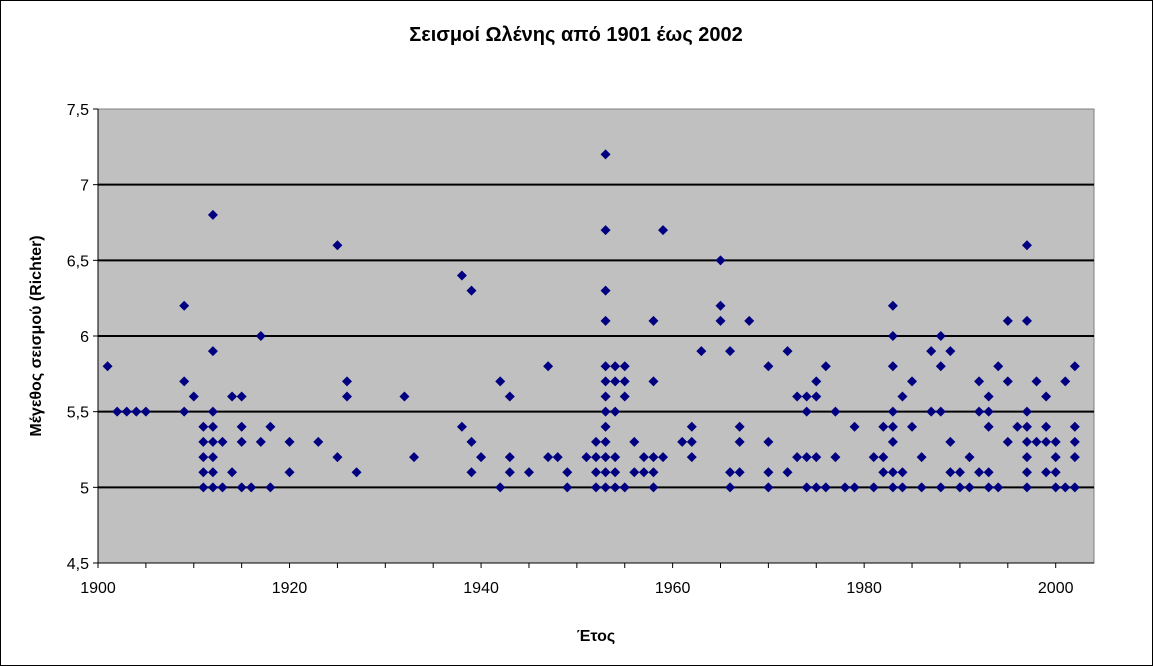 The image size is (1153, 666). I want to click on x-tick-label: 1960, so click(673, 588).